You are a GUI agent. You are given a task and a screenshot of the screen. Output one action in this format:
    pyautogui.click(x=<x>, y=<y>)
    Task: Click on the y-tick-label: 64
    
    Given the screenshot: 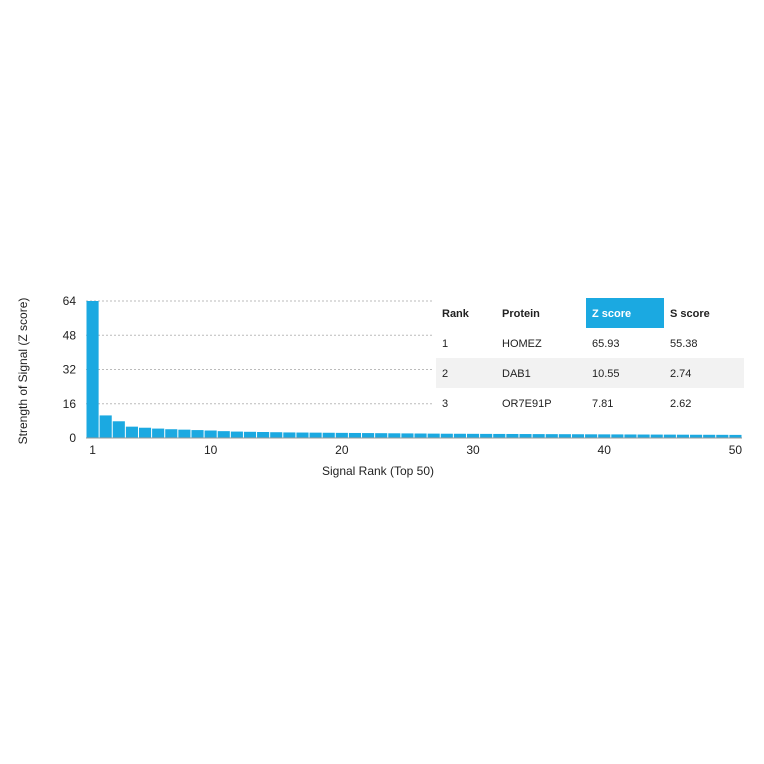 What is the action you would take?
    pyautogui.click(x=70, y=301)
    